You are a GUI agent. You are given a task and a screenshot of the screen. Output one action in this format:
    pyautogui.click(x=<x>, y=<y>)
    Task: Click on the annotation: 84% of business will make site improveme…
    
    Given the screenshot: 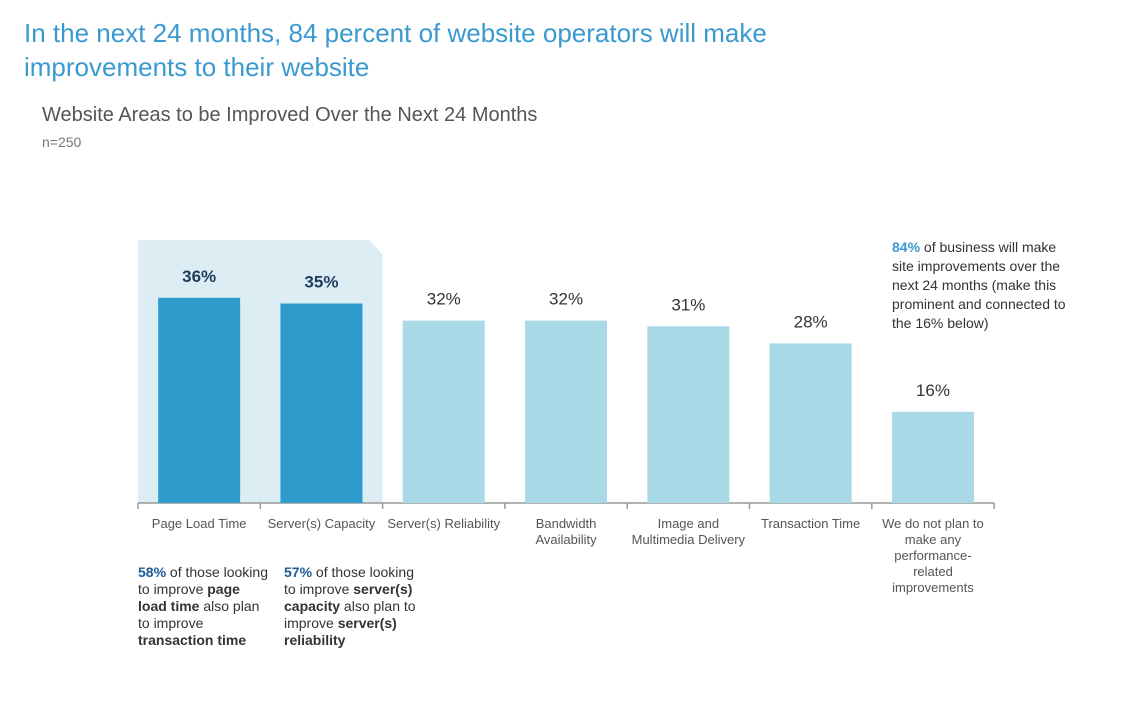 What is the action you would take?
    pyautogui.click(x=982, y=285)
    